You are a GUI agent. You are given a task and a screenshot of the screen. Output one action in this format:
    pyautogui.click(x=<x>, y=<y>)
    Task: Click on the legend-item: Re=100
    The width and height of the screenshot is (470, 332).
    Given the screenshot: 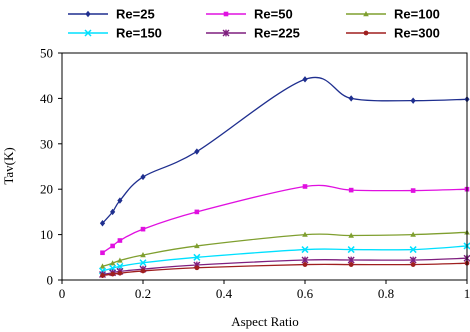 What is the action you would take?
    pyautogui.click(x=393, y=14)
    